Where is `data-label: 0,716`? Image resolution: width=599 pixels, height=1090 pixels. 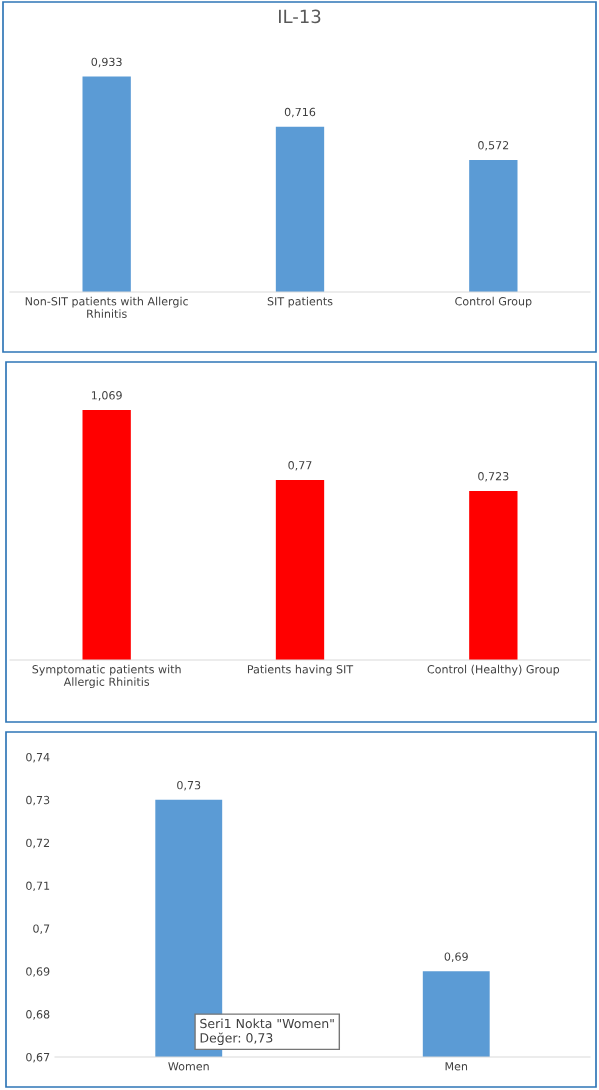 data-label: 0,716 is located at coordinates (300, 112).